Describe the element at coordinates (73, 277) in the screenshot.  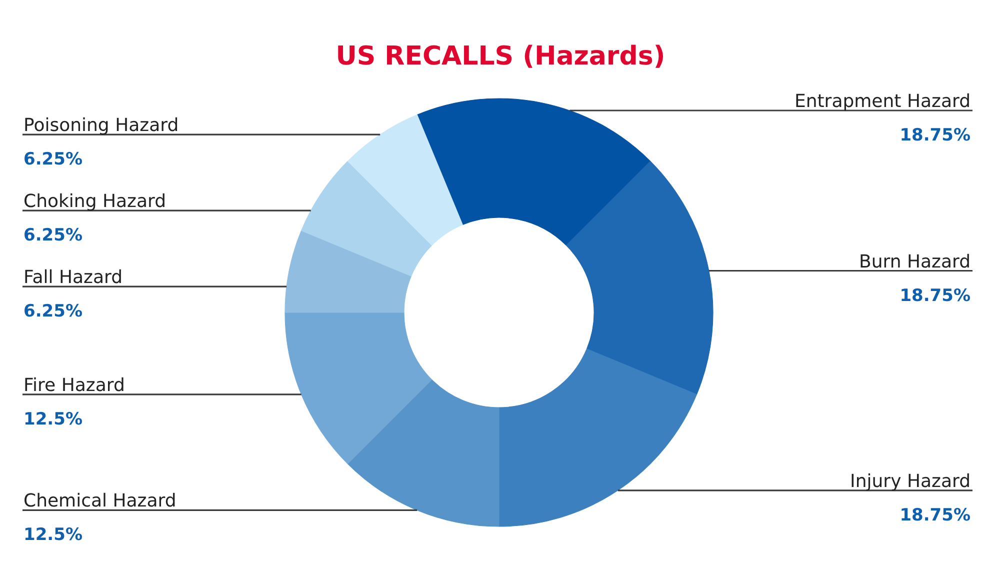
I see `slice-label: Fall Hazard` at that location.